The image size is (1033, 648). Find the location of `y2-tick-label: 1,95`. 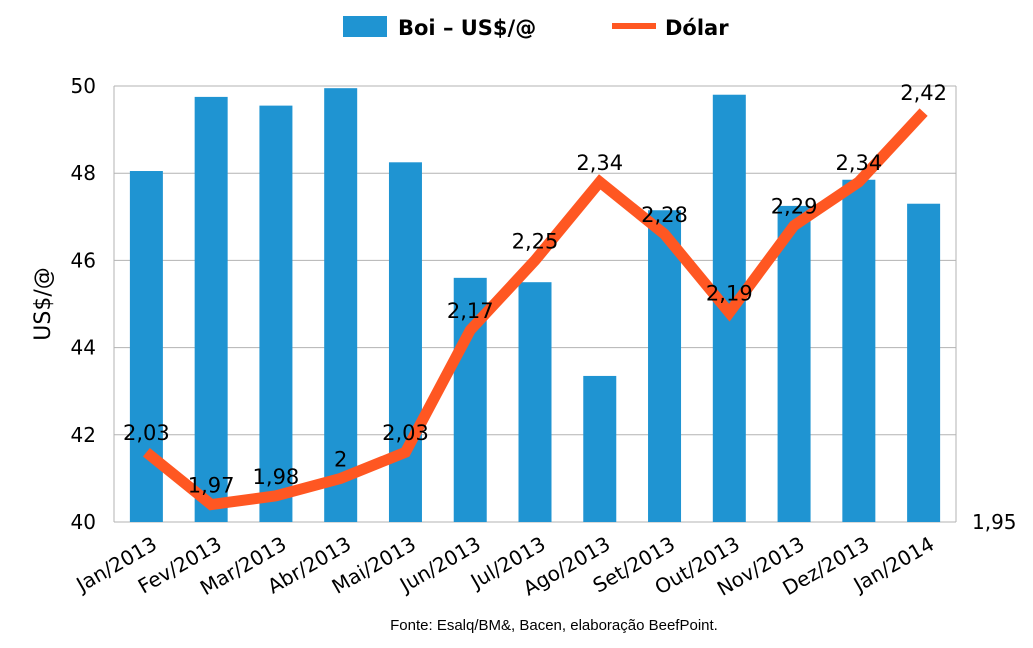

y2-tick-label: 1,95 is located at coordinates (994, 522).